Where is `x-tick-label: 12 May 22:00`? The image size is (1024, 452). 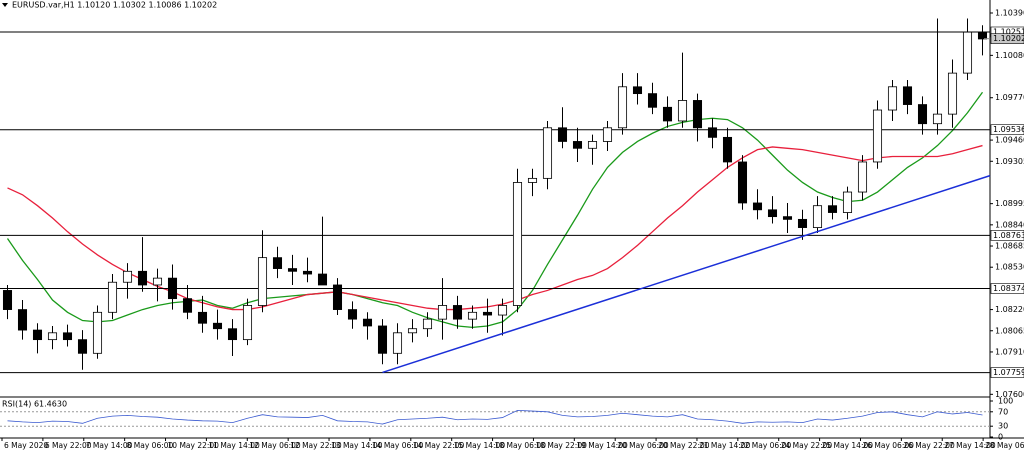
x-tick-label: 12 May 22:00 is located at coordinates (316, 445).